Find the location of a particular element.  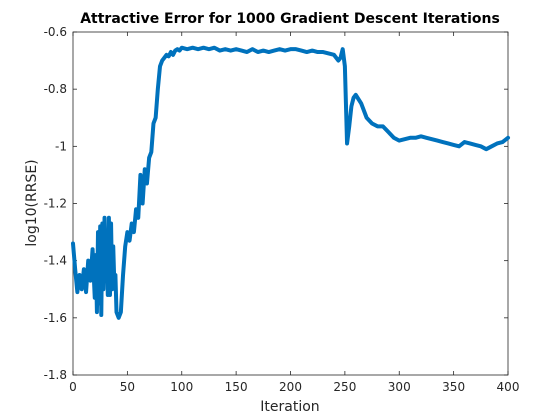

y-tick-label: -1 is located at coordinates (61, 146).